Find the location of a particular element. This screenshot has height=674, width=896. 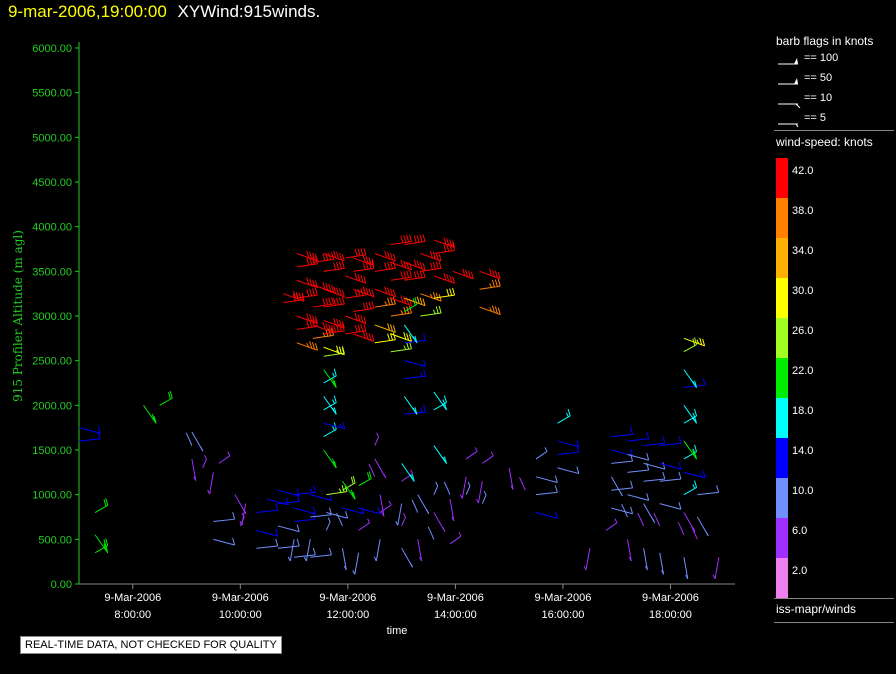

color-scale-label: 30.0 is located at coordinates (803, 291).